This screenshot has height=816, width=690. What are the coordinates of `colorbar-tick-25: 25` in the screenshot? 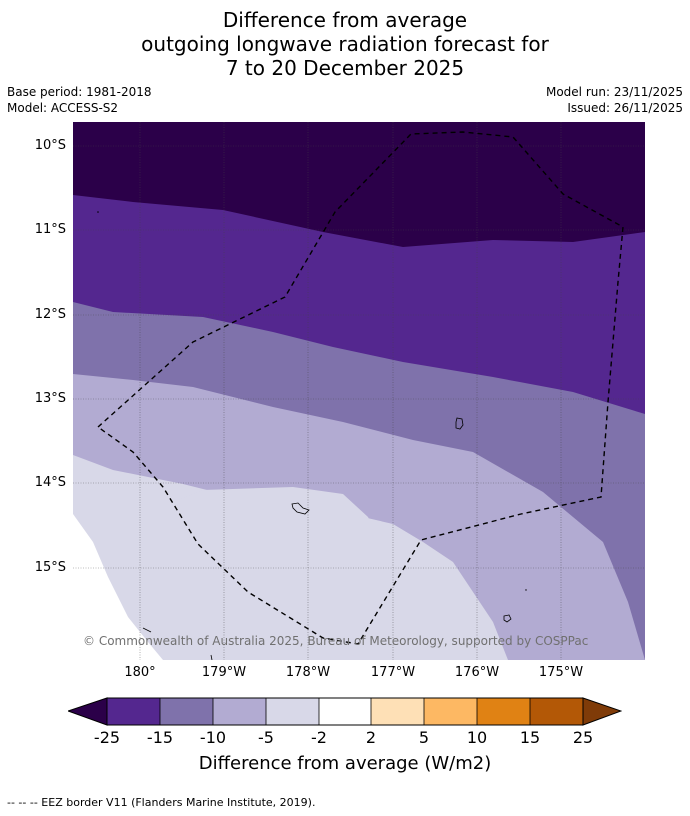 It's located at (583, 737).